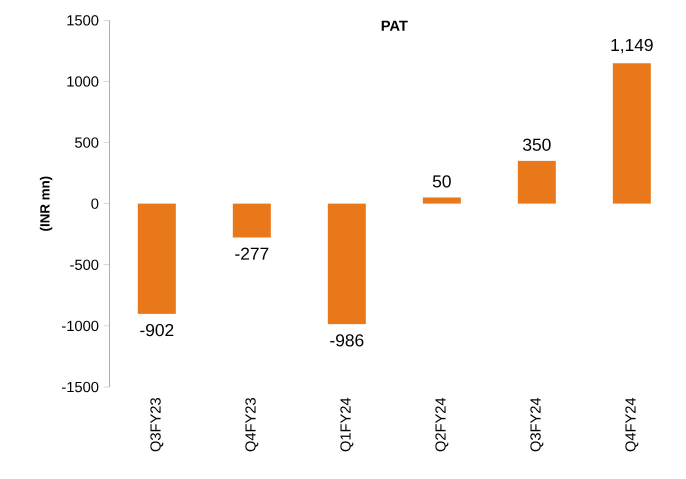 The width and height of the screenshot is (686, 479). What do you see at coordinates (395, 25) in the screenshot?
I see `chart-title: PAT` at bounding box center [395, 25].